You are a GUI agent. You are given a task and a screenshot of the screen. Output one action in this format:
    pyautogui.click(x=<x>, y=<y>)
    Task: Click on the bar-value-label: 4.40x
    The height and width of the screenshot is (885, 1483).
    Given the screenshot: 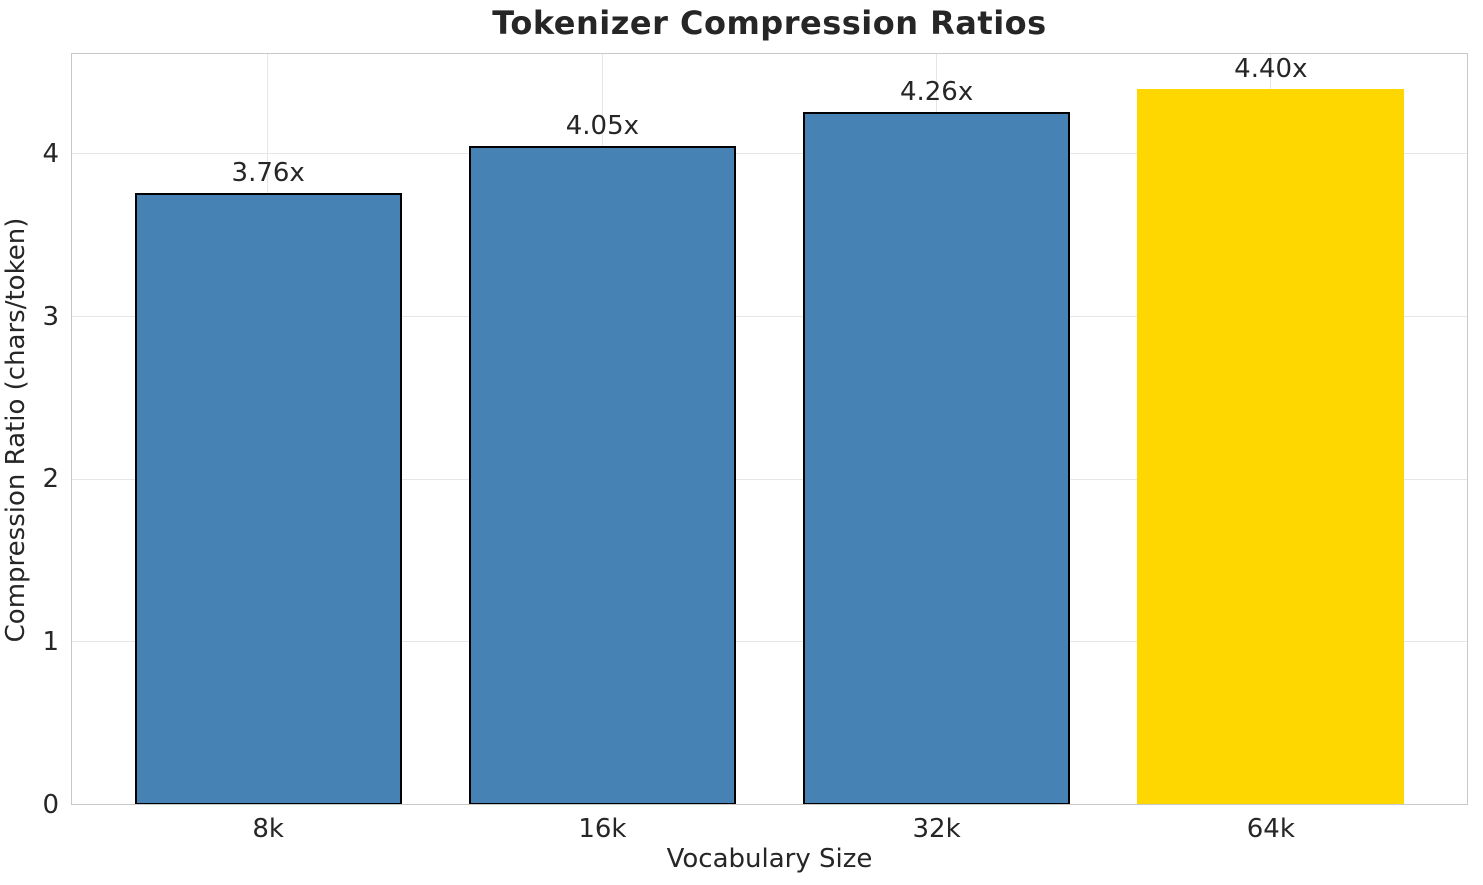 What is the action you would take?
    pyautogui.click(x=1271, y=68)
    